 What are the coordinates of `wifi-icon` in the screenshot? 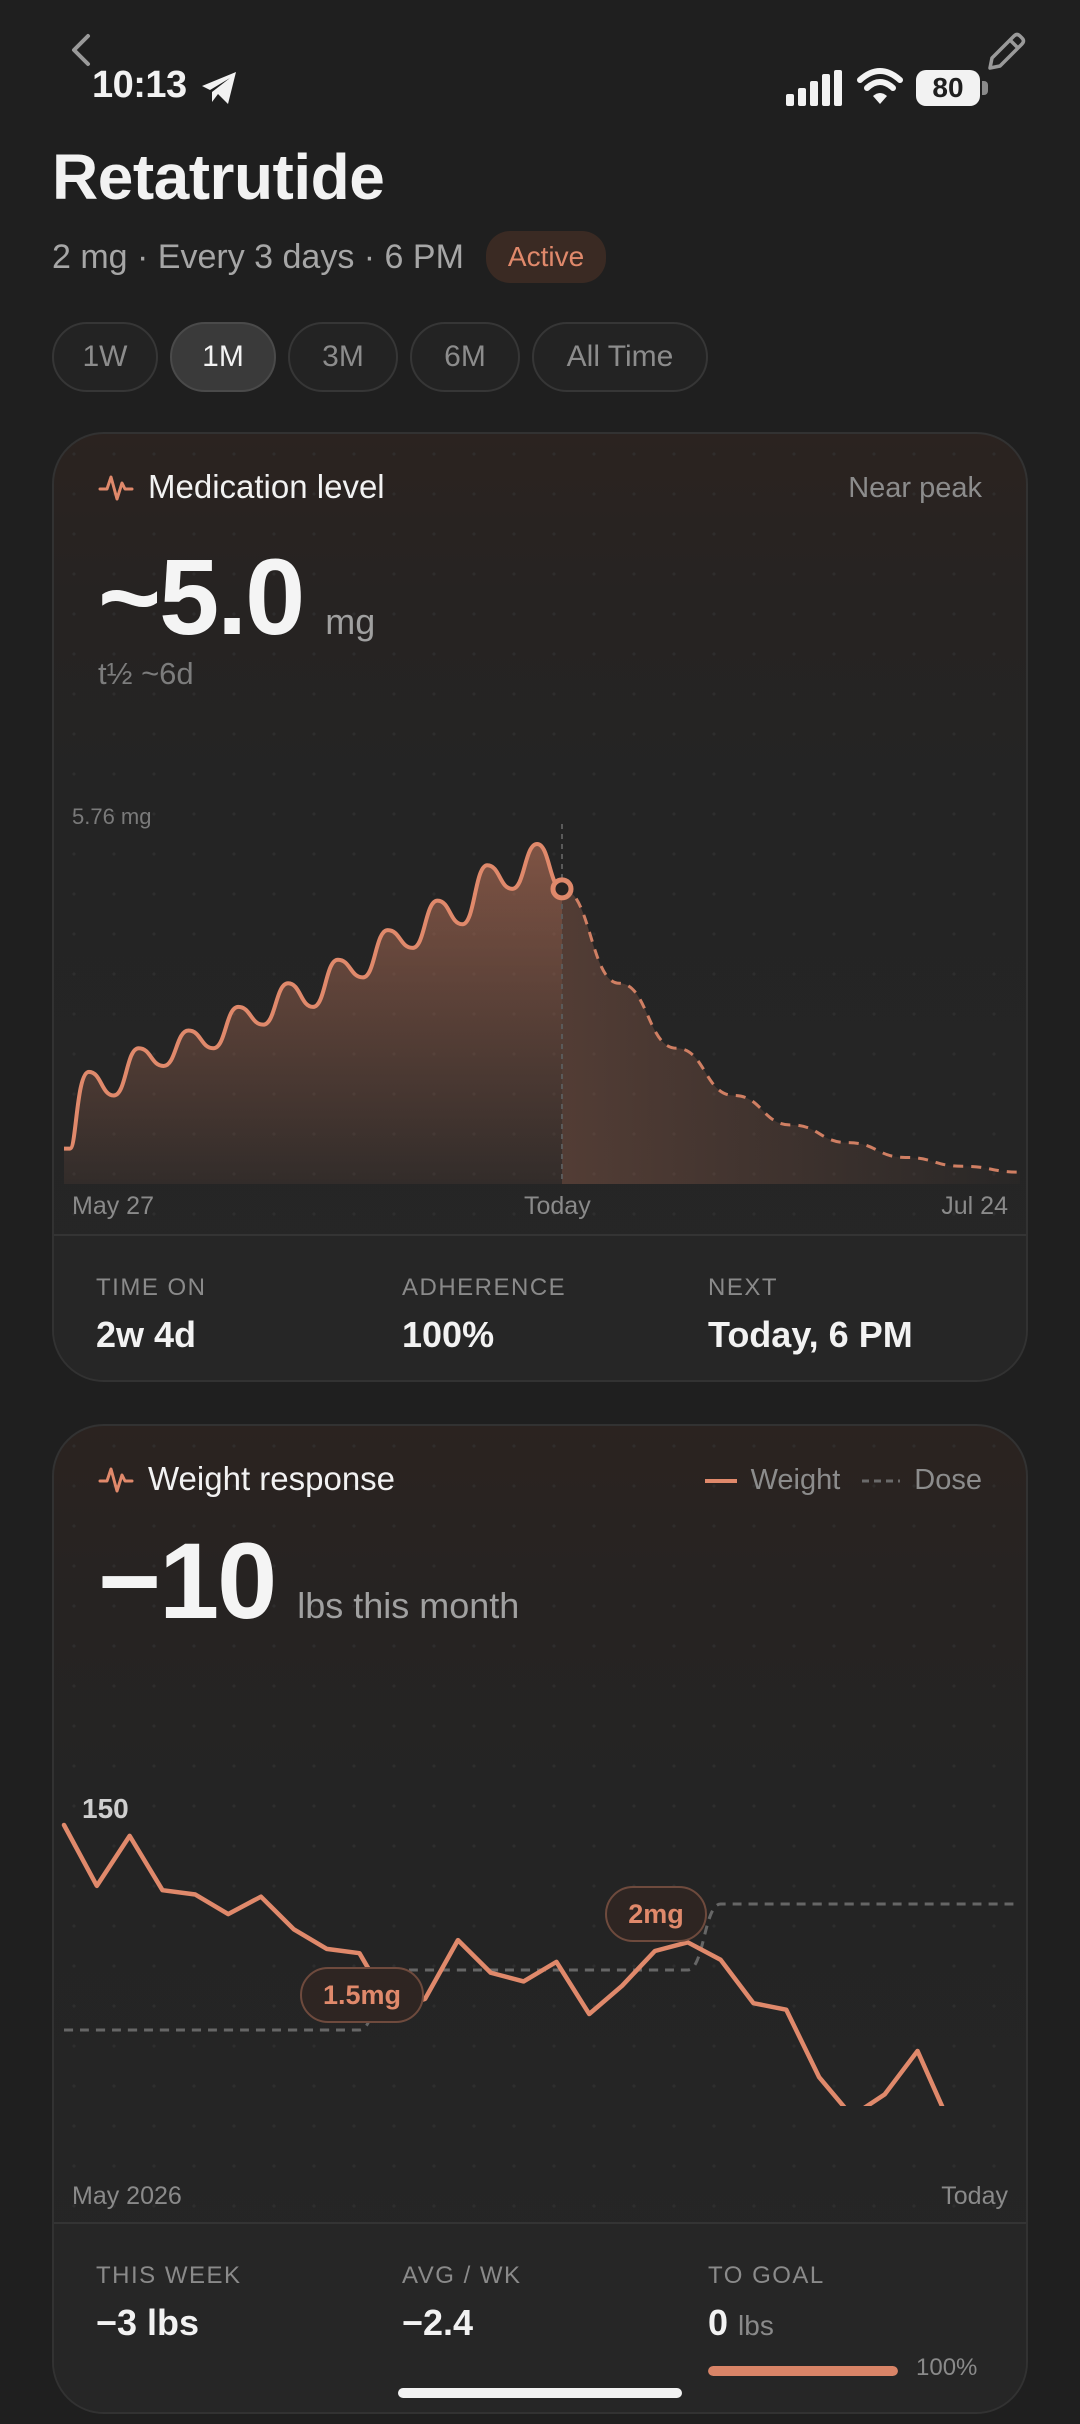 It's located at (880, 86).